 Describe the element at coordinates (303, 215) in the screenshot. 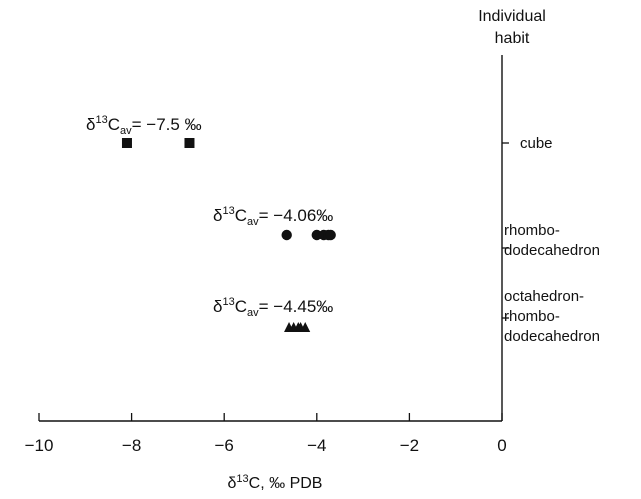

I see `average-value: −4.06‰` at that location.